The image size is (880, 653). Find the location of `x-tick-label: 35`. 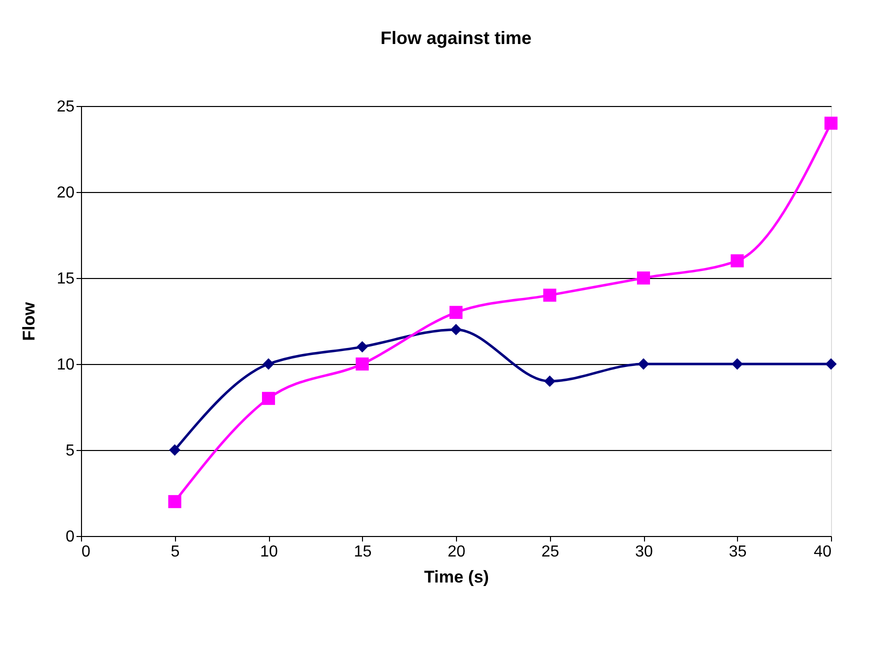

x-tick-label: 35 is located at coordinates (737, 552).